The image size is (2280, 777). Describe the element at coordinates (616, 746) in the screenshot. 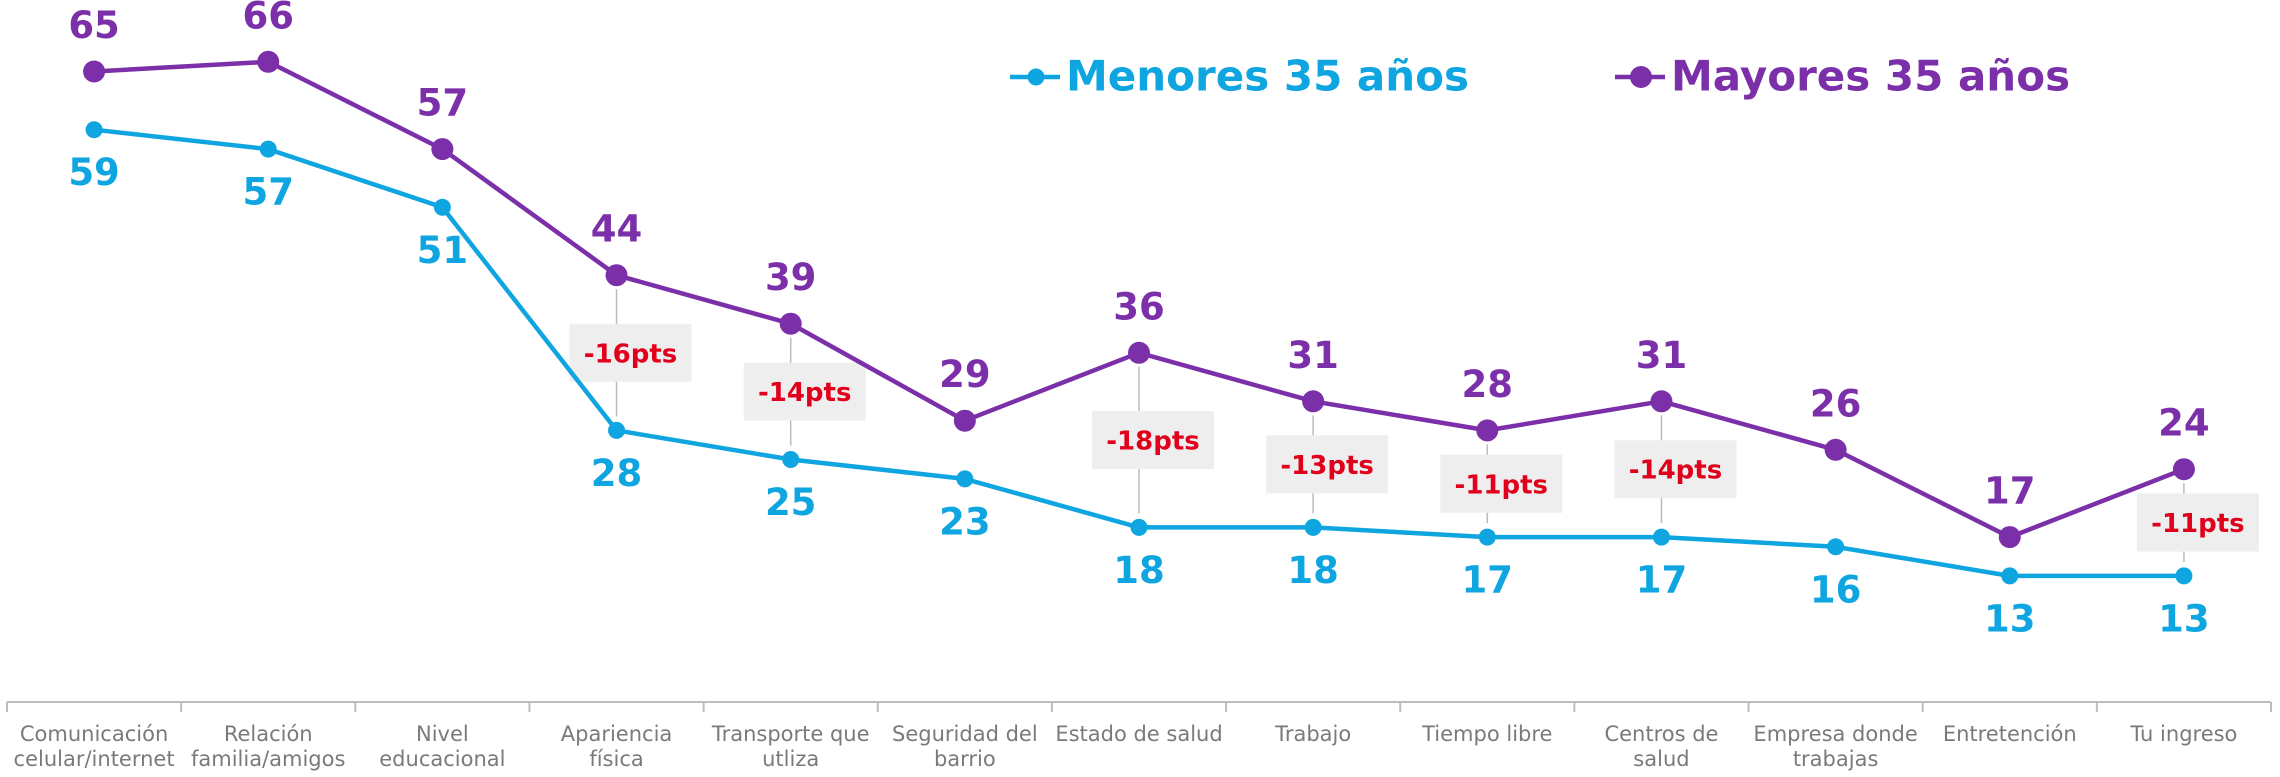

I see `x-tick-label: Apariencia física` at that location.